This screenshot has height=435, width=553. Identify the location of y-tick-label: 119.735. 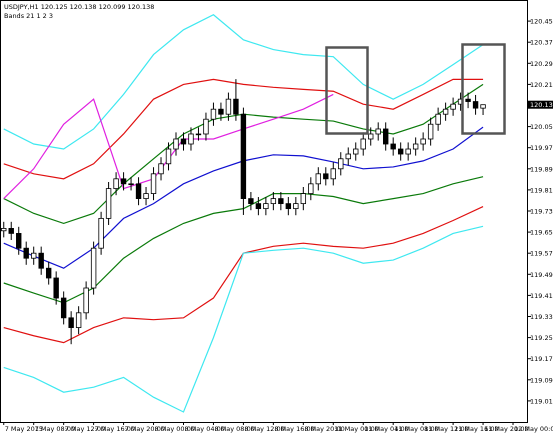
(541, 212).